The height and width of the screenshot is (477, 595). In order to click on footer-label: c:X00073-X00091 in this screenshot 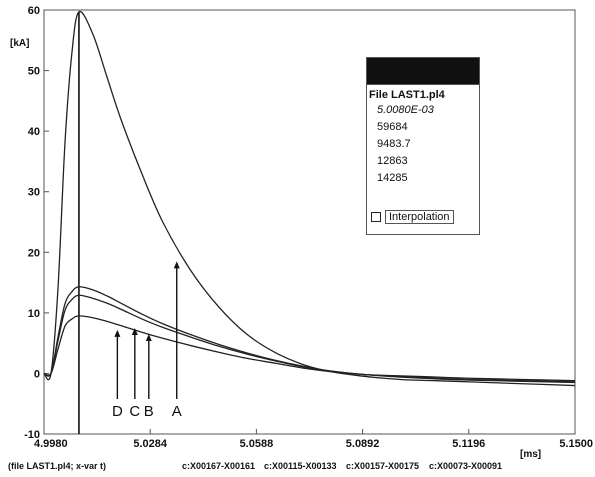, I will do `click(465, 466)`.